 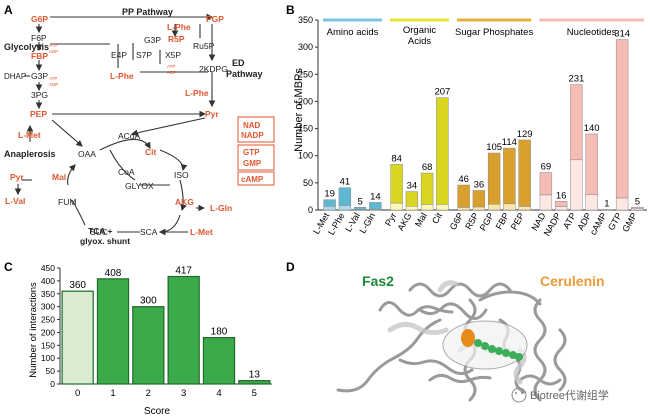 What do you see at coordinates (48, 281) in the screenshot?
I see `chart-c-ytick-label: 400` at bounding box center [48, 281].